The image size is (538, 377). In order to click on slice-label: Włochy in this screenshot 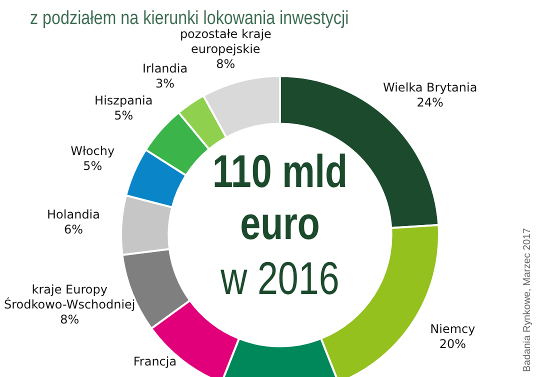, I will do `click(92, 151)`.